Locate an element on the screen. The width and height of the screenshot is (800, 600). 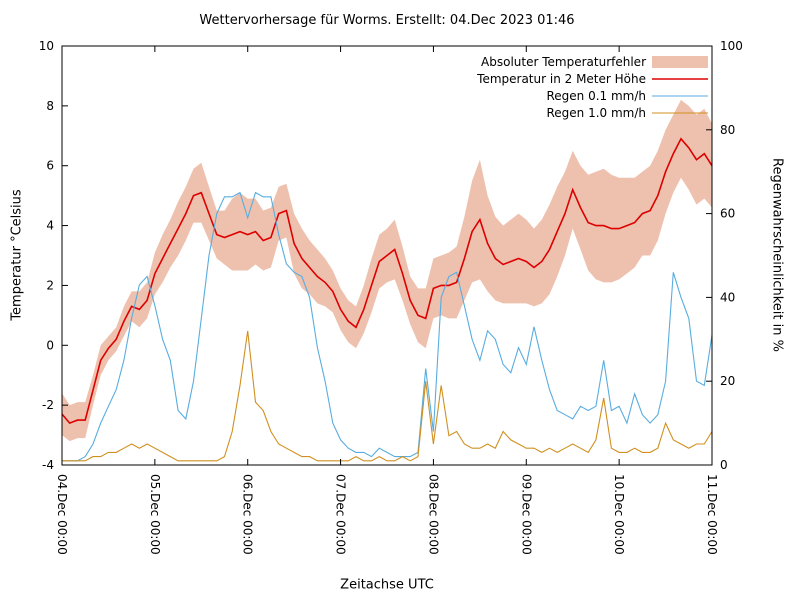
y-tick-label-left: 10 is located at coordinates (46, 46).